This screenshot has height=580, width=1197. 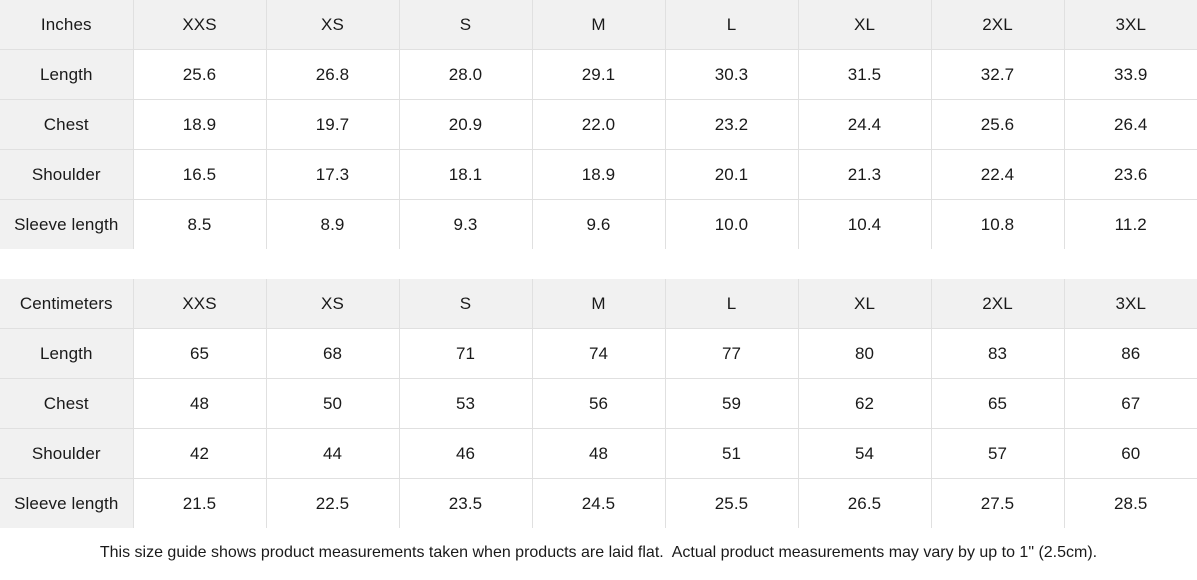 What do you see at coordinates (332, 503) in the screenshot?
I see `size-value-cell: 22.5` at bounding box center [332, 503].